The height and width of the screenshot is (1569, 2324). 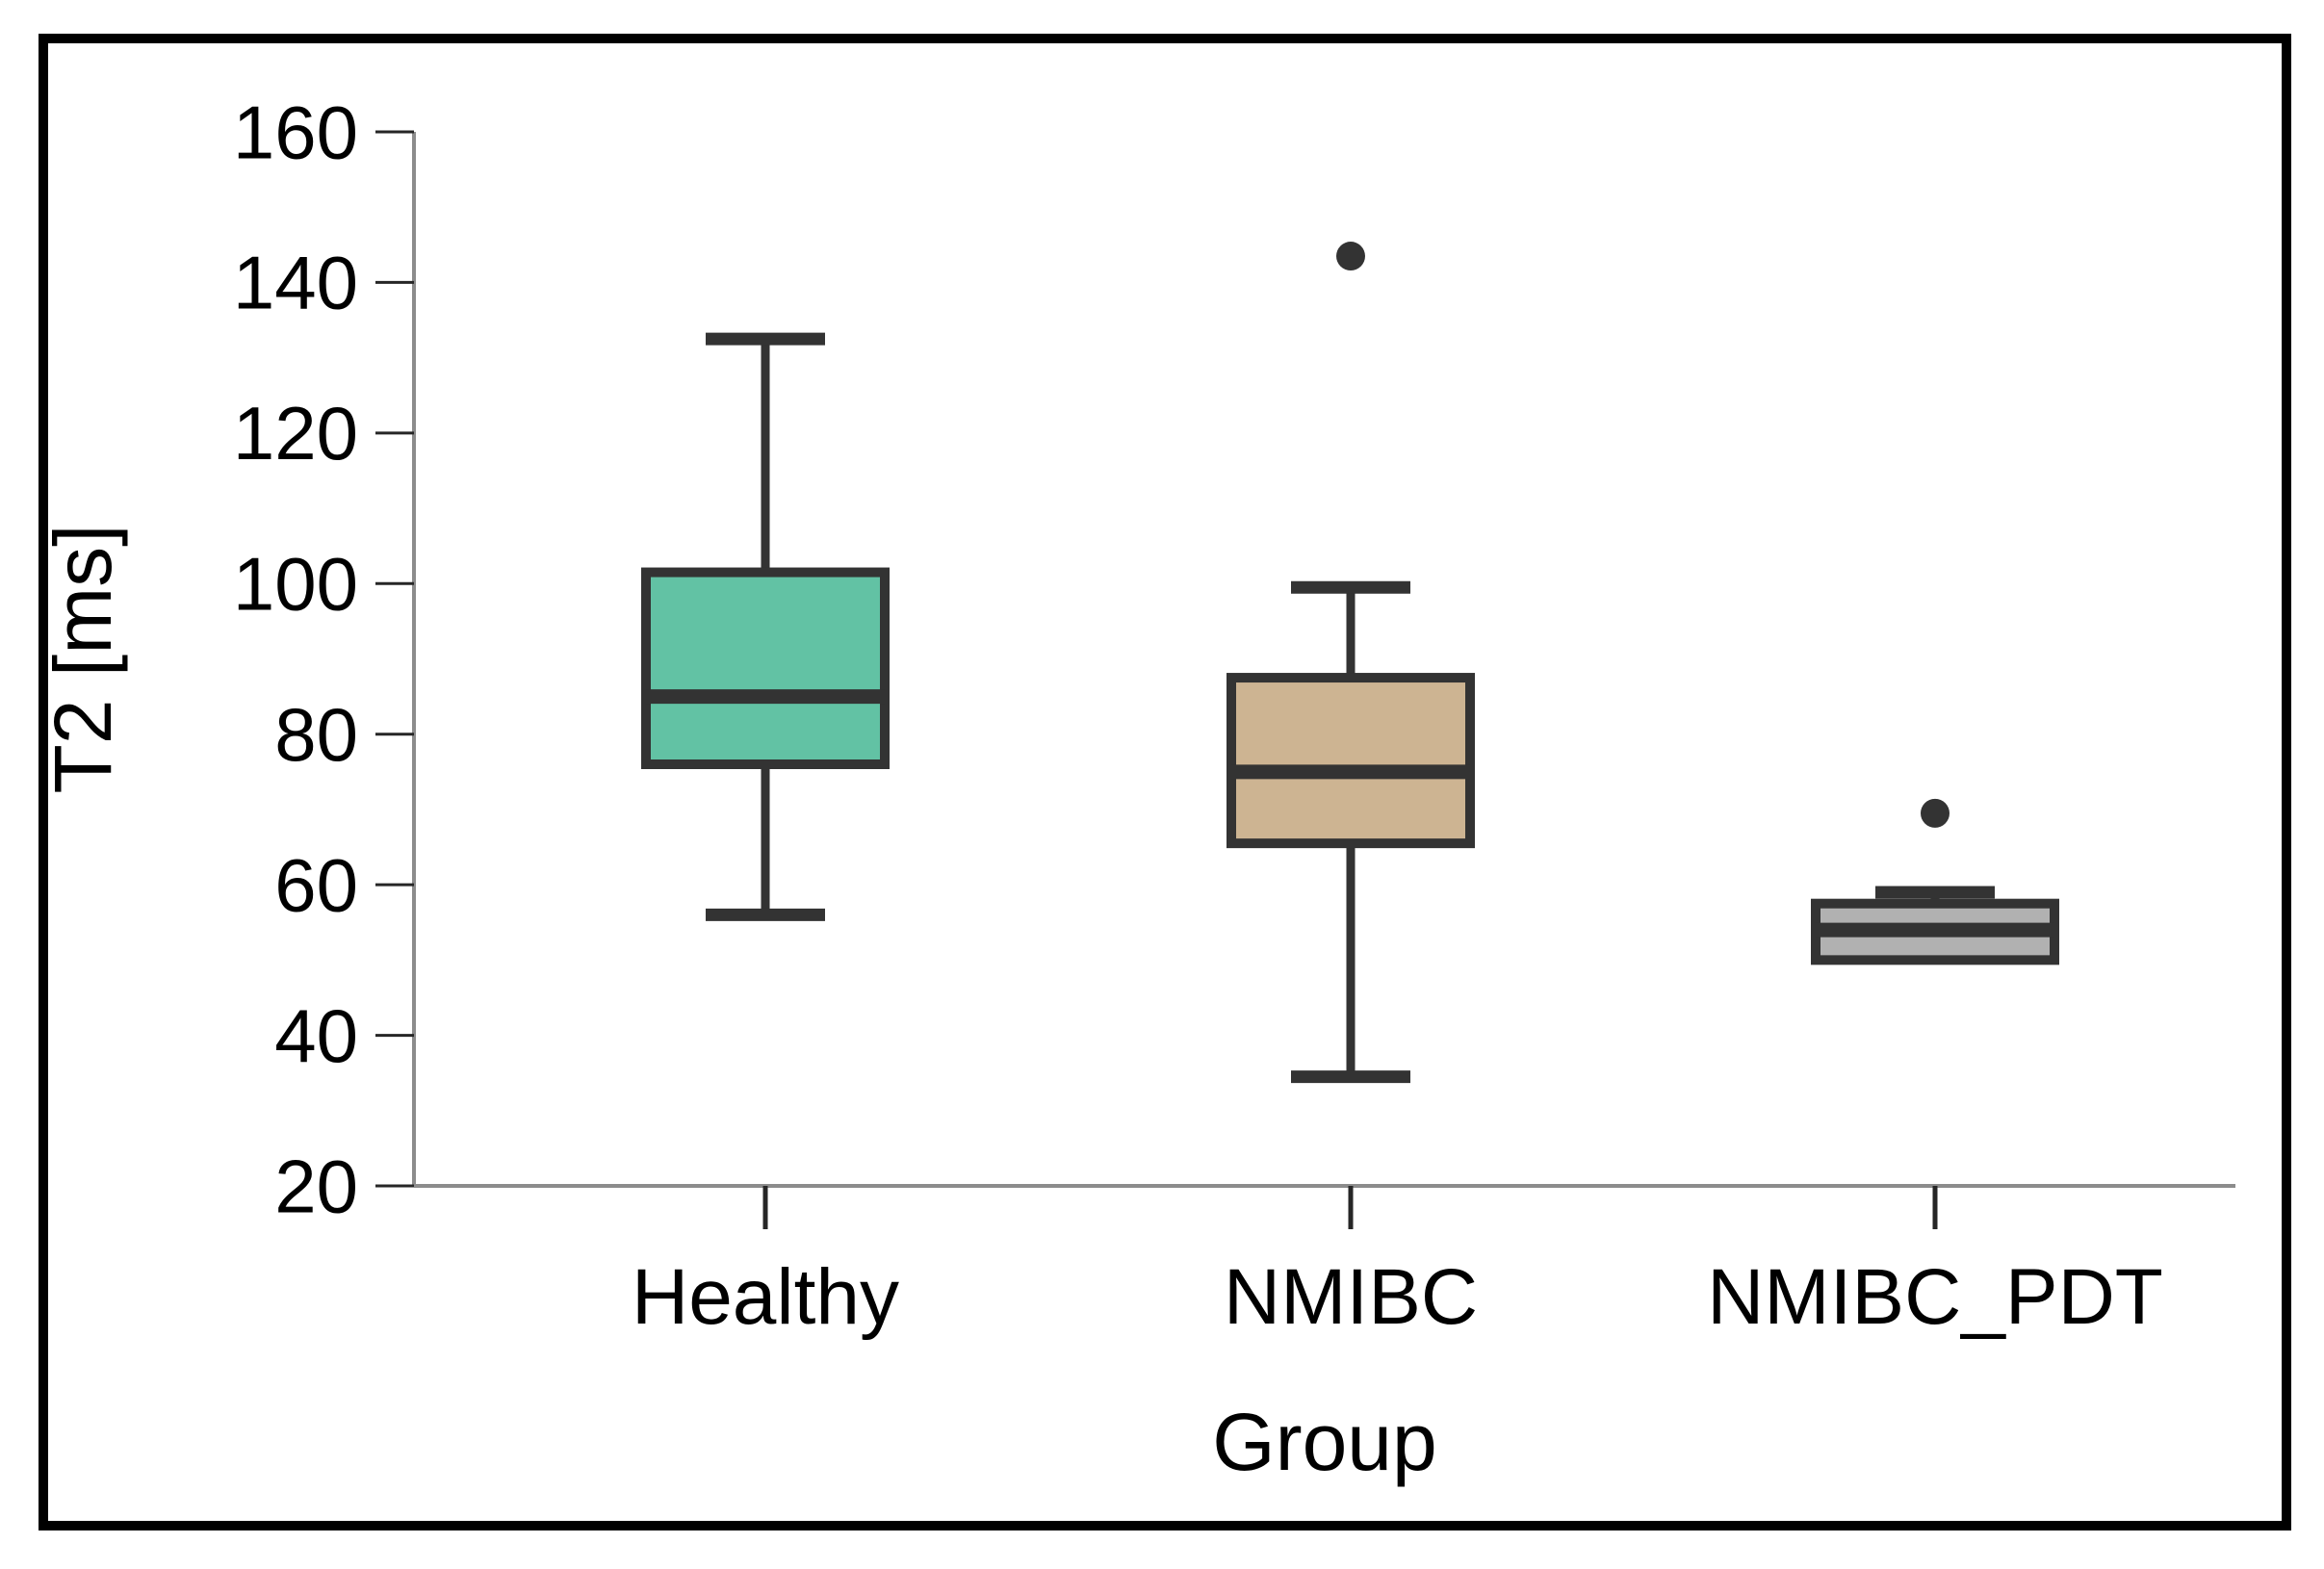 What do you see at coordinates (316, 735) in the screenshot?
I see `y-tick-label: 80` at bounding box center [316, 735].